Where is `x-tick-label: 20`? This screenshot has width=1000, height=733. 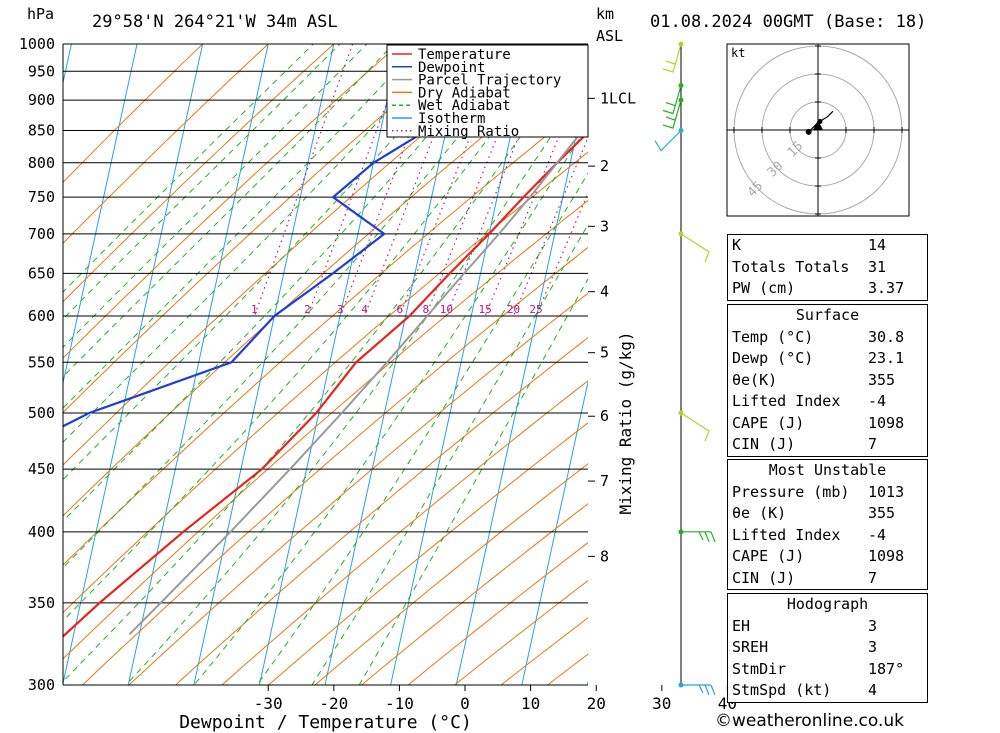 x-tick-label: 20 is located at coordinates (596, 703).